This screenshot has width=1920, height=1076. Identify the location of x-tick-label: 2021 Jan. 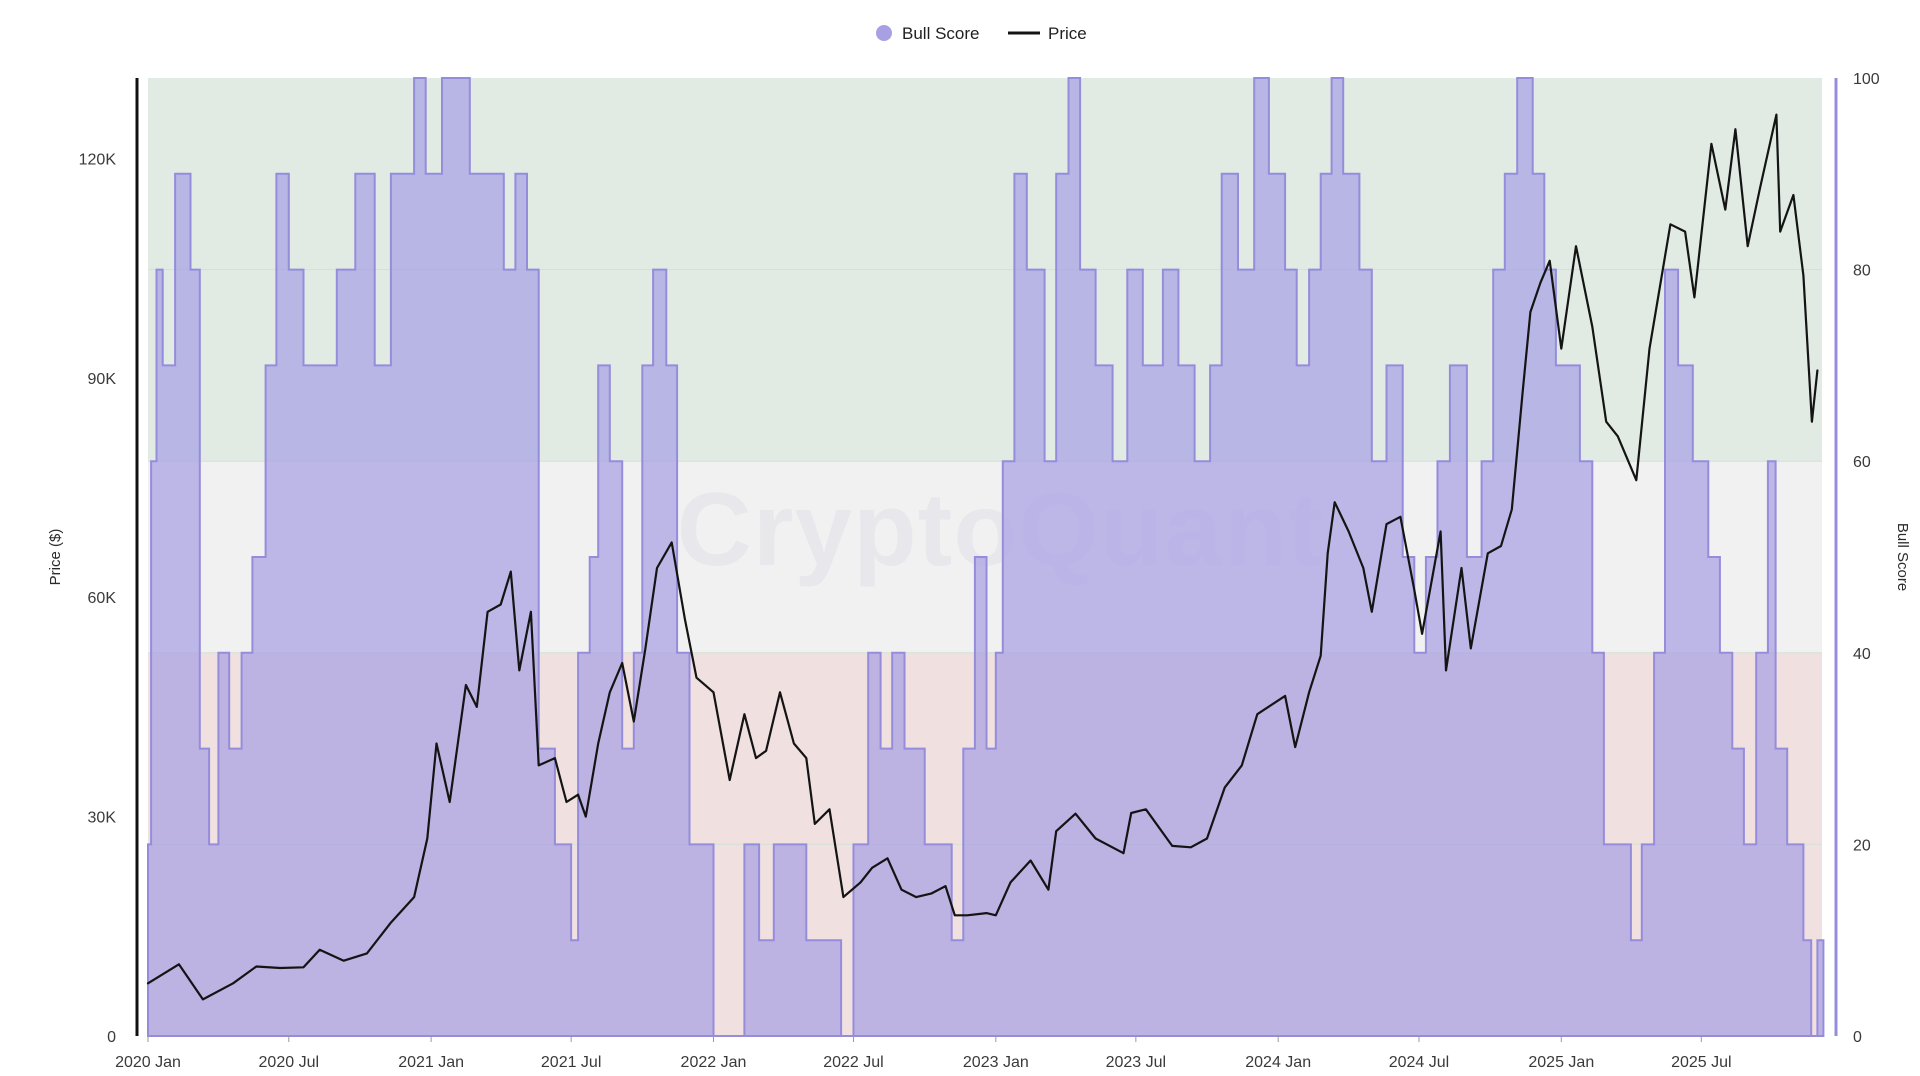
(431, 1062).